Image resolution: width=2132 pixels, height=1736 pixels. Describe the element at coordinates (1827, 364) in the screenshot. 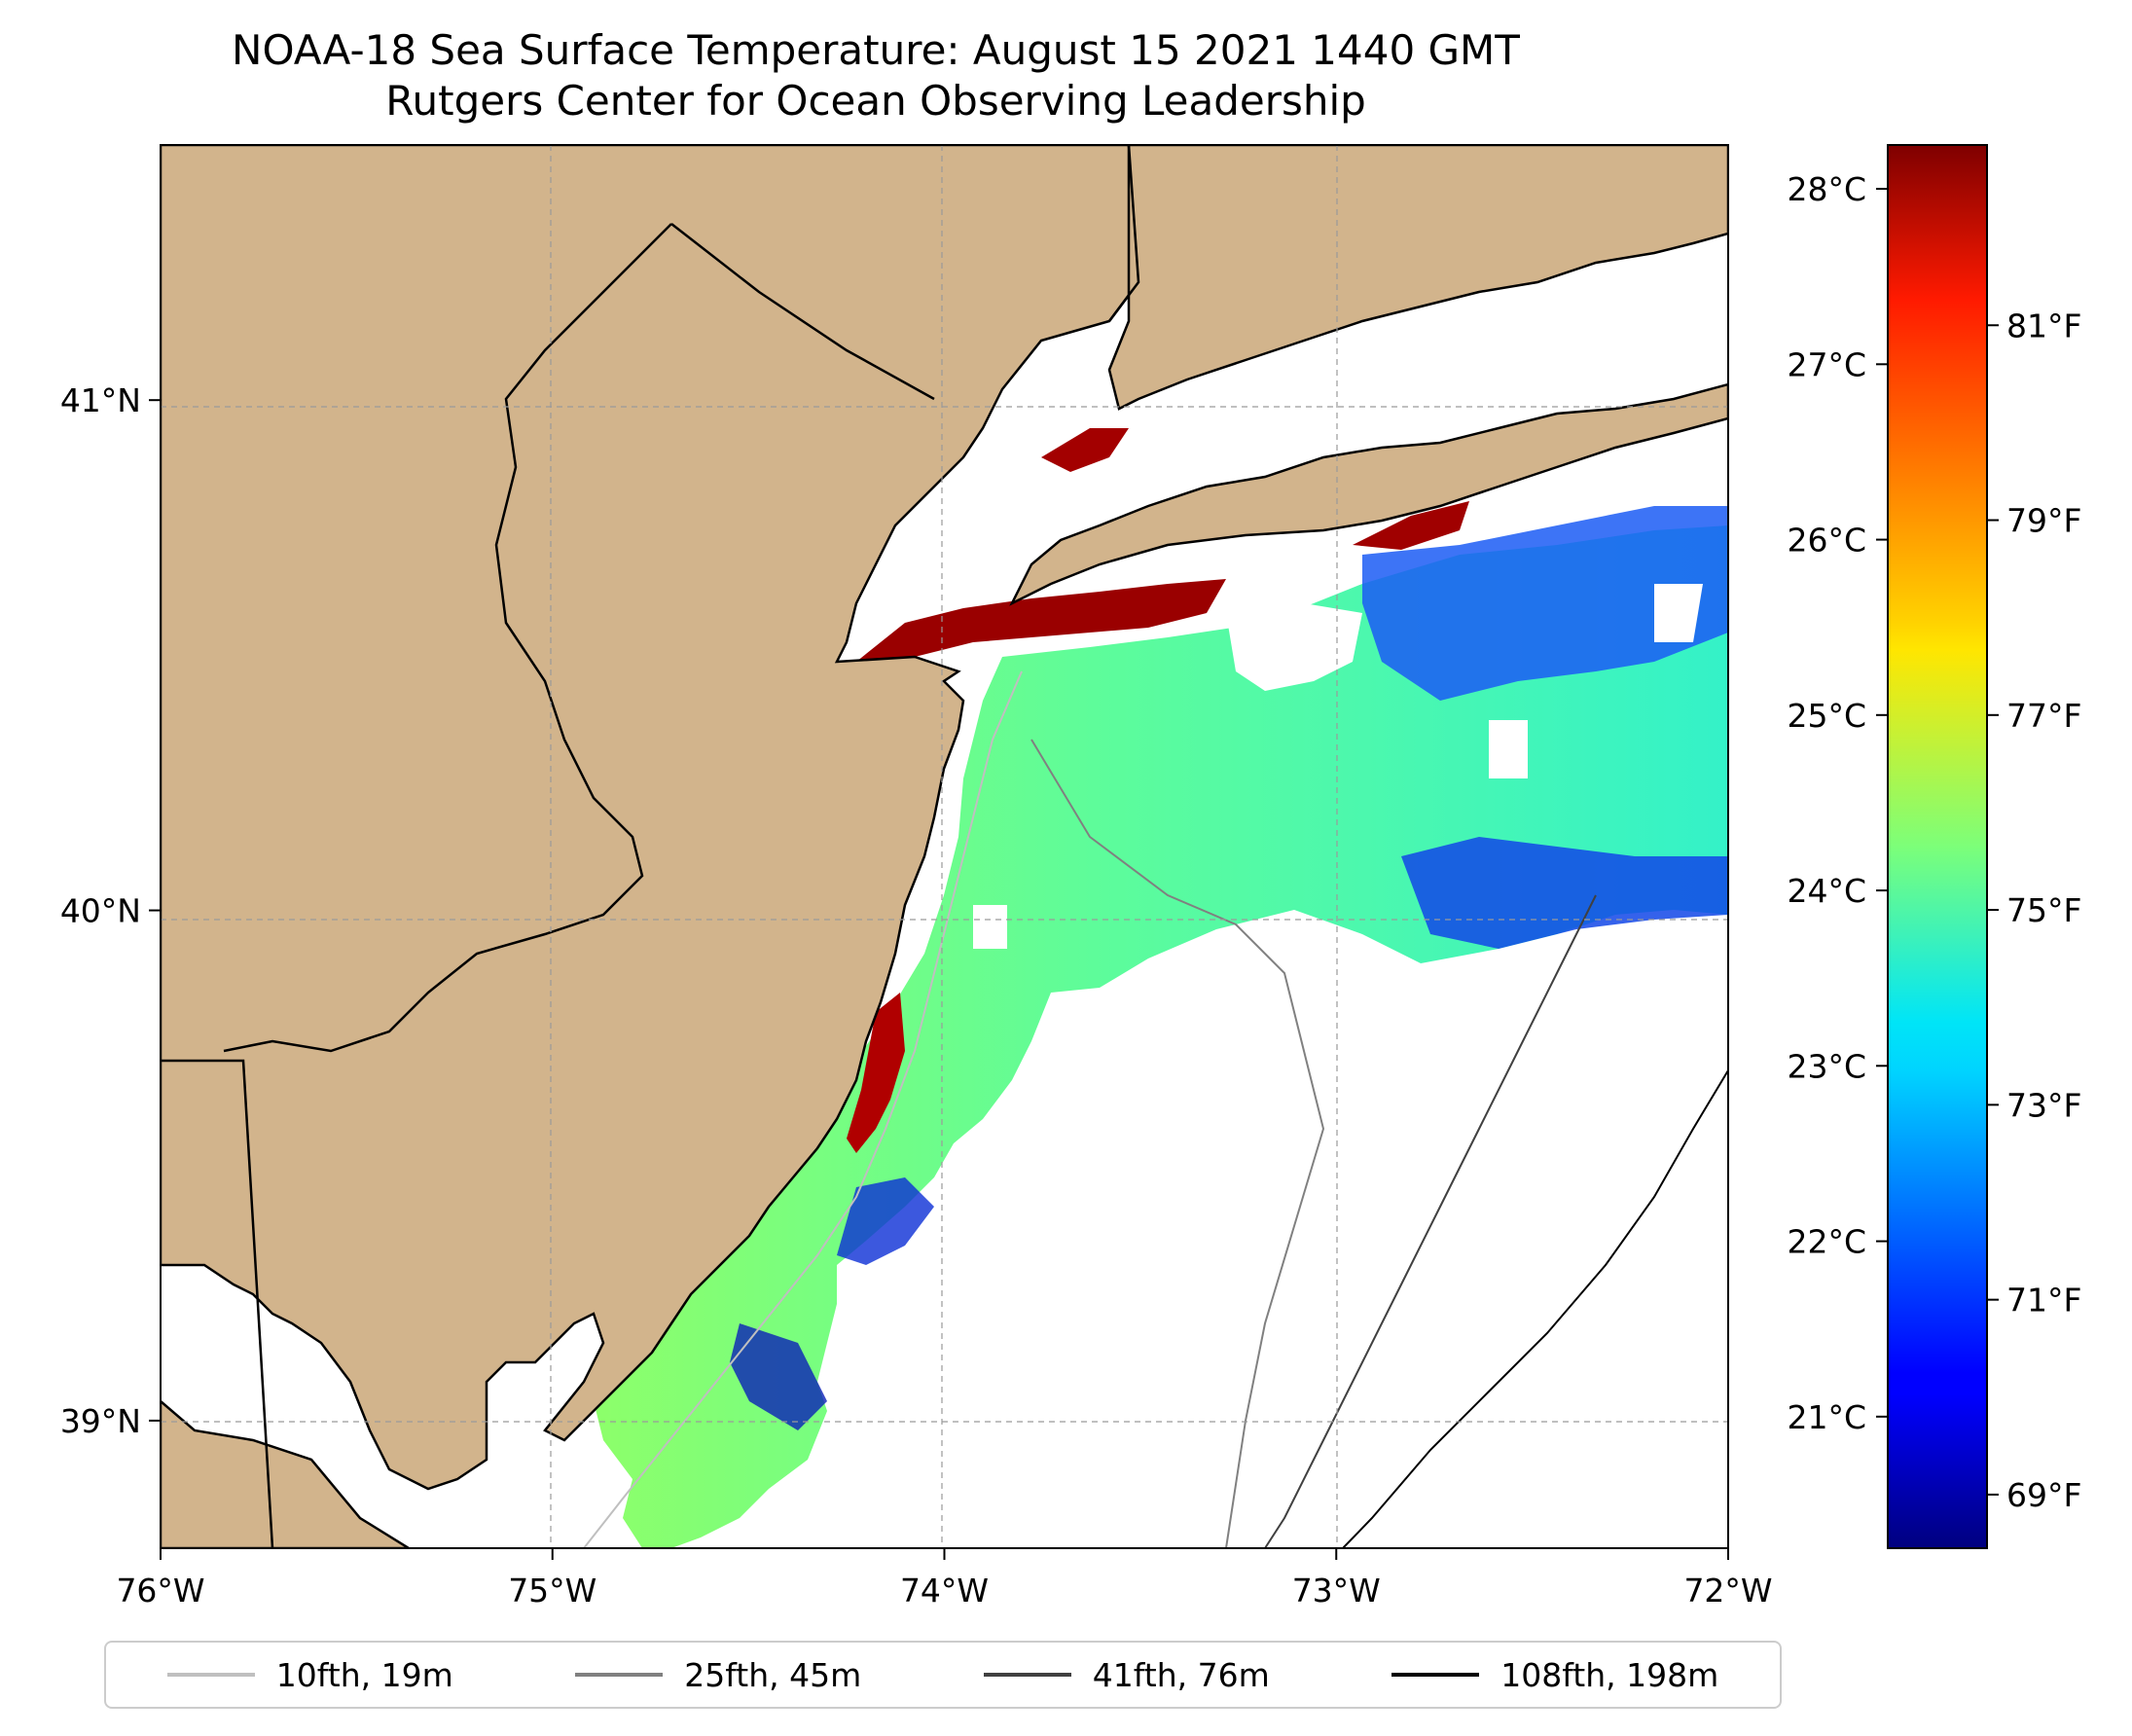

I see `colorbar-c-label-6: 27°C` at that location.